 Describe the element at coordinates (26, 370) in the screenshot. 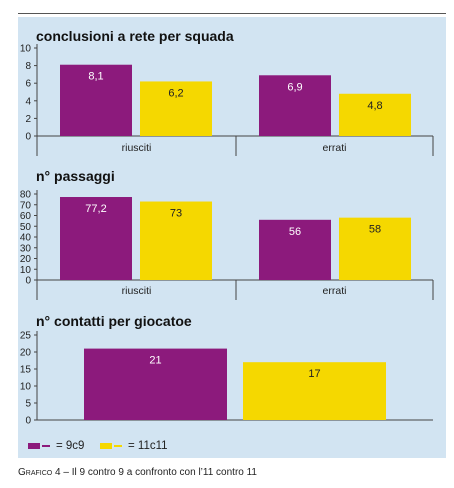

I see `chart-3-y-tick-label: 15` at that location.